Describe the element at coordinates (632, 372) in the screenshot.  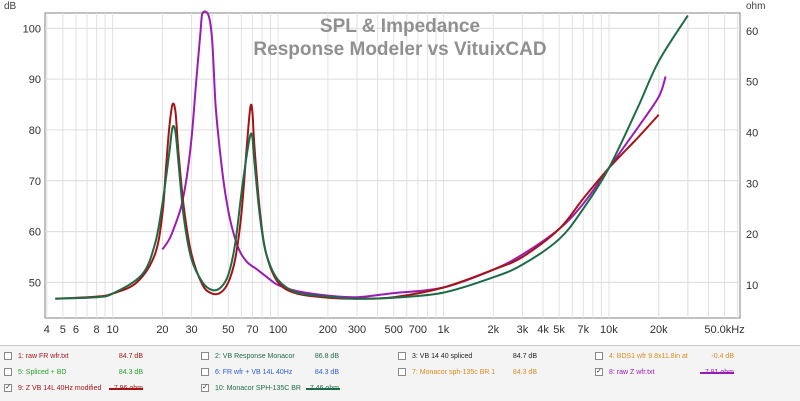
I see `legend-label: 8: raw Z wfr.txt` at that location.